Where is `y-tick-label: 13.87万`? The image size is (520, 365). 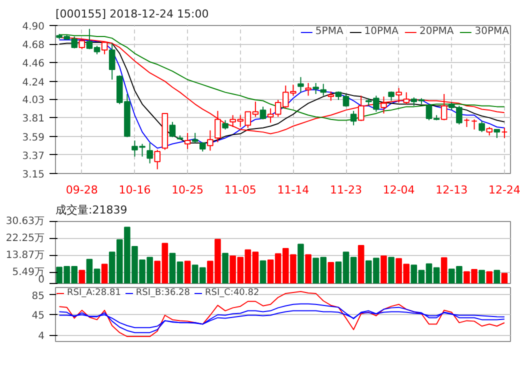
y-tick-label: 13.87万 is located at coordinates (25, 255).